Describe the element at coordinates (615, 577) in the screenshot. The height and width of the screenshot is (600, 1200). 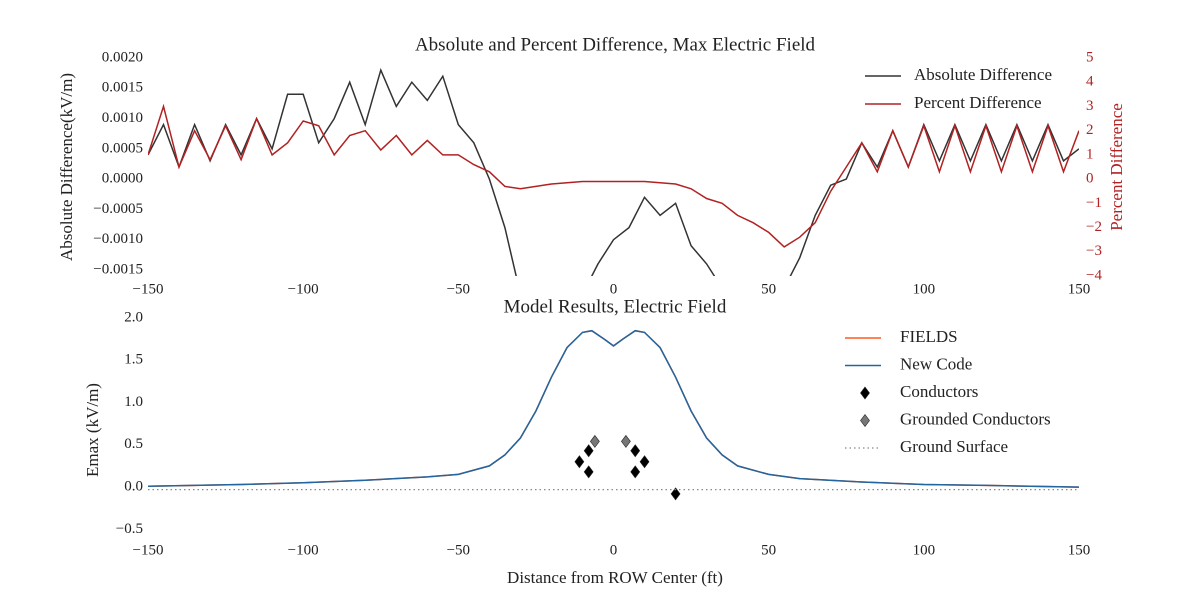
I see `x-axis-label: Distance from ROW Center (ft)` at that location.